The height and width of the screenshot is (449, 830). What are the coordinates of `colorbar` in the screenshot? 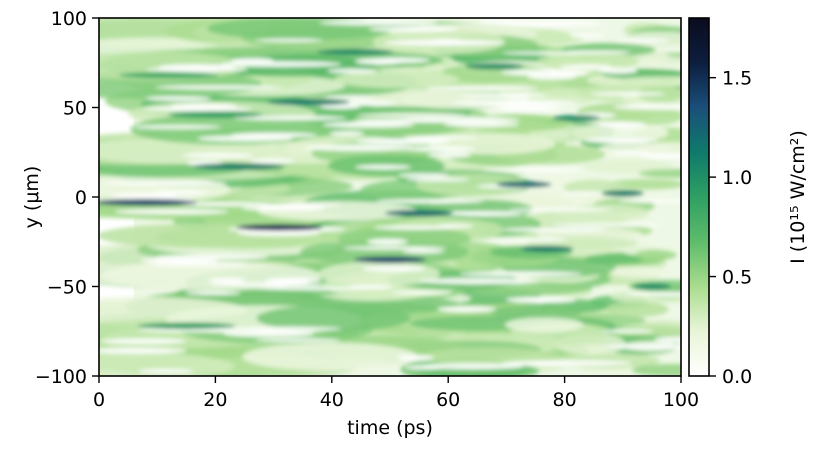 It's located at (699, 197).